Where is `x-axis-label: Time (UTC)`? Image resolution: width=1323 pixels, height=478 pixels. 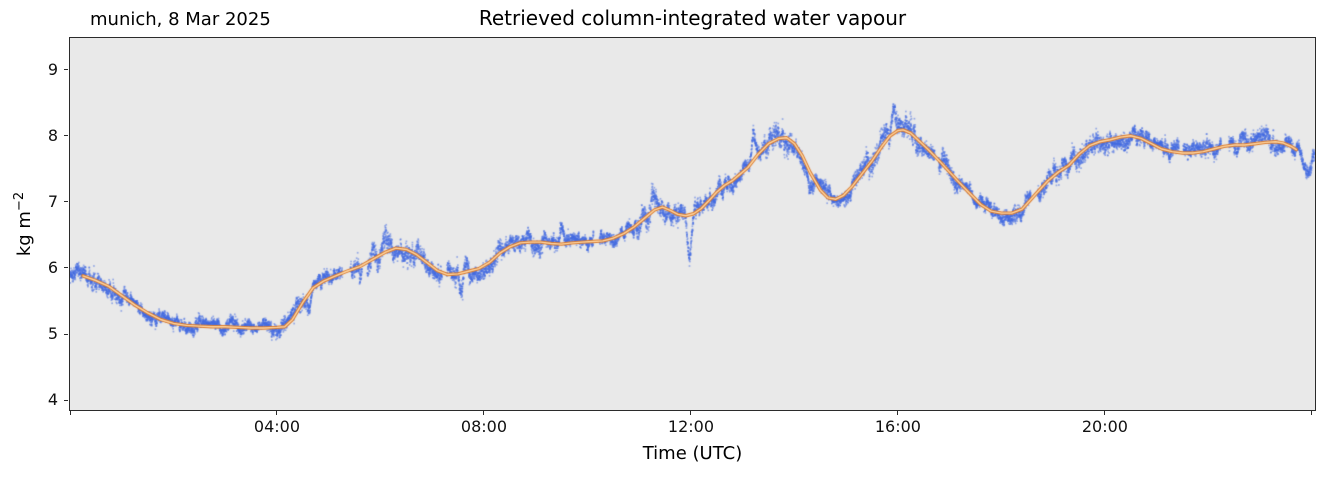 x-axis-label: Time (UTC) is located at coordinates (692, 453).